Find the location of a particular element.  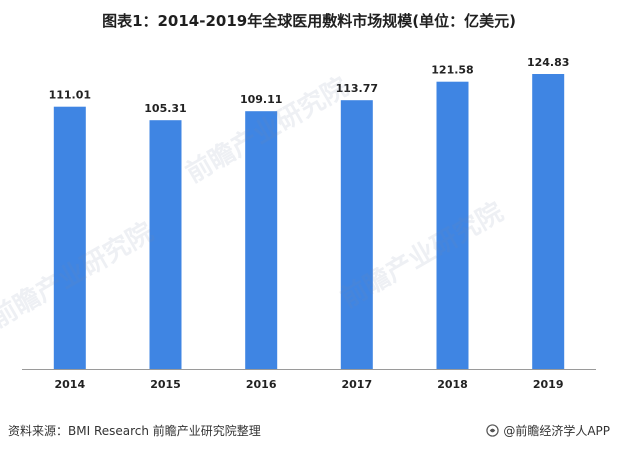

brand-text: @前瞻经济学人APP is located at coordinates (556, 431).